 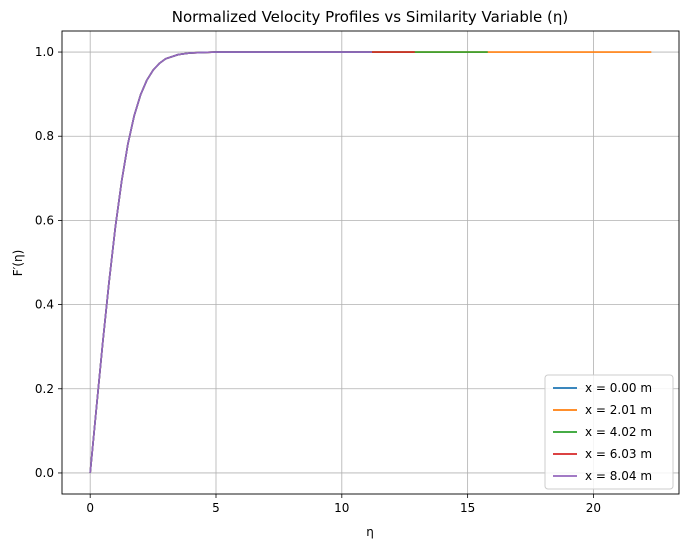 I want to click on legend-label: x = 6.03 m, so click(x=618, y=454).